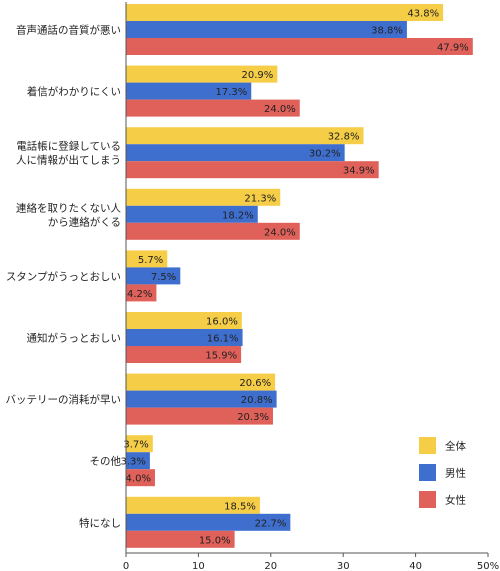  Describe the element at coordinates (100, 523) in the screenshot. I see `category-label-8: 特になし` at that location.